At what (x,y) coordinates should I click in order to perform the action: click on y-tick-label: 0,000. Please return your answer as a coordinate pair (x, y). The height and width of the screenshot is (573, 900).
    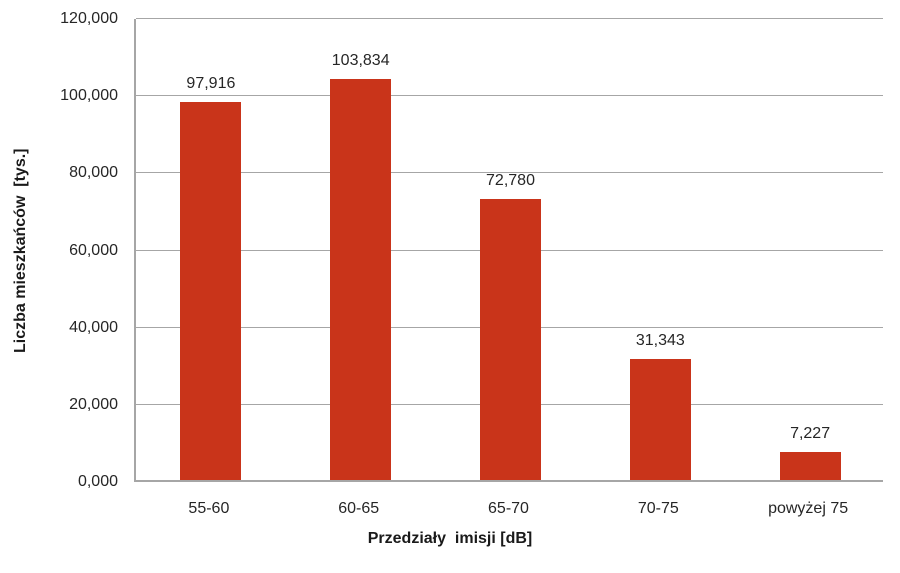
    Looking at the image, I should click on (97, 481).